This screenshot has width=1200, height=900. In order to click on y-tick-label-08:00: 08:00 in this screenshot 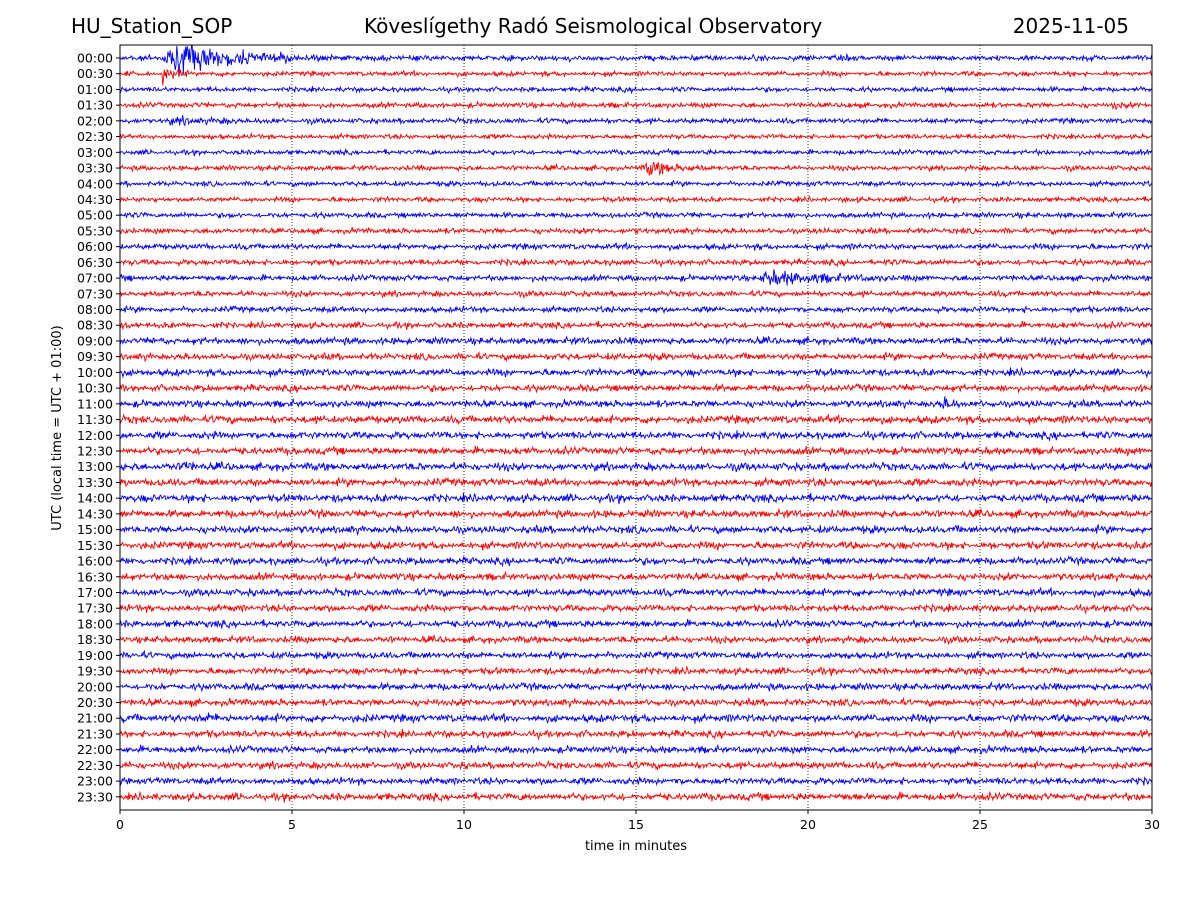, I will do `click(95, 309)`.